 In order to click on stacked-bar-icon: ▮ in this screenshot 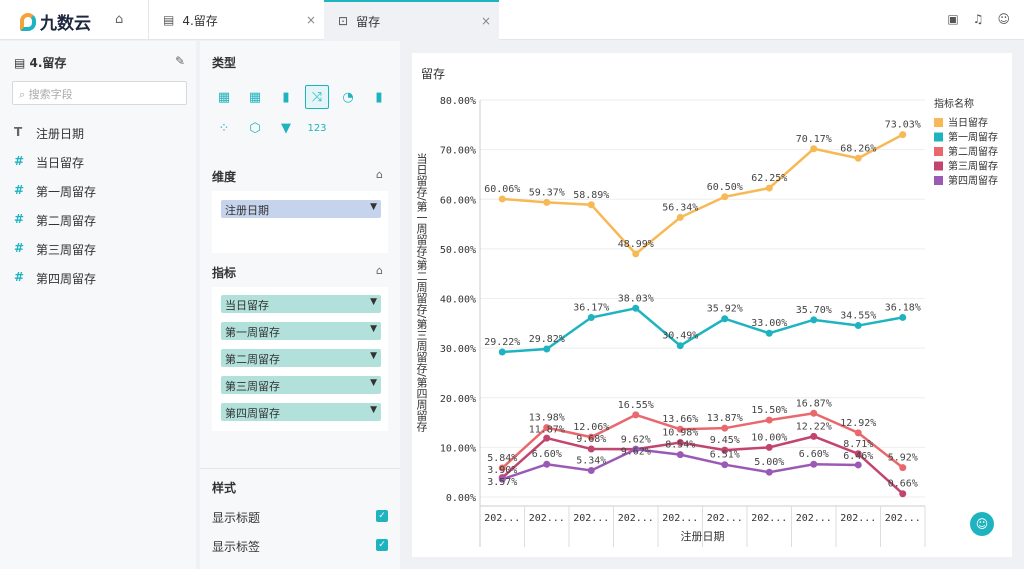, I will do `click(379, 97)`.